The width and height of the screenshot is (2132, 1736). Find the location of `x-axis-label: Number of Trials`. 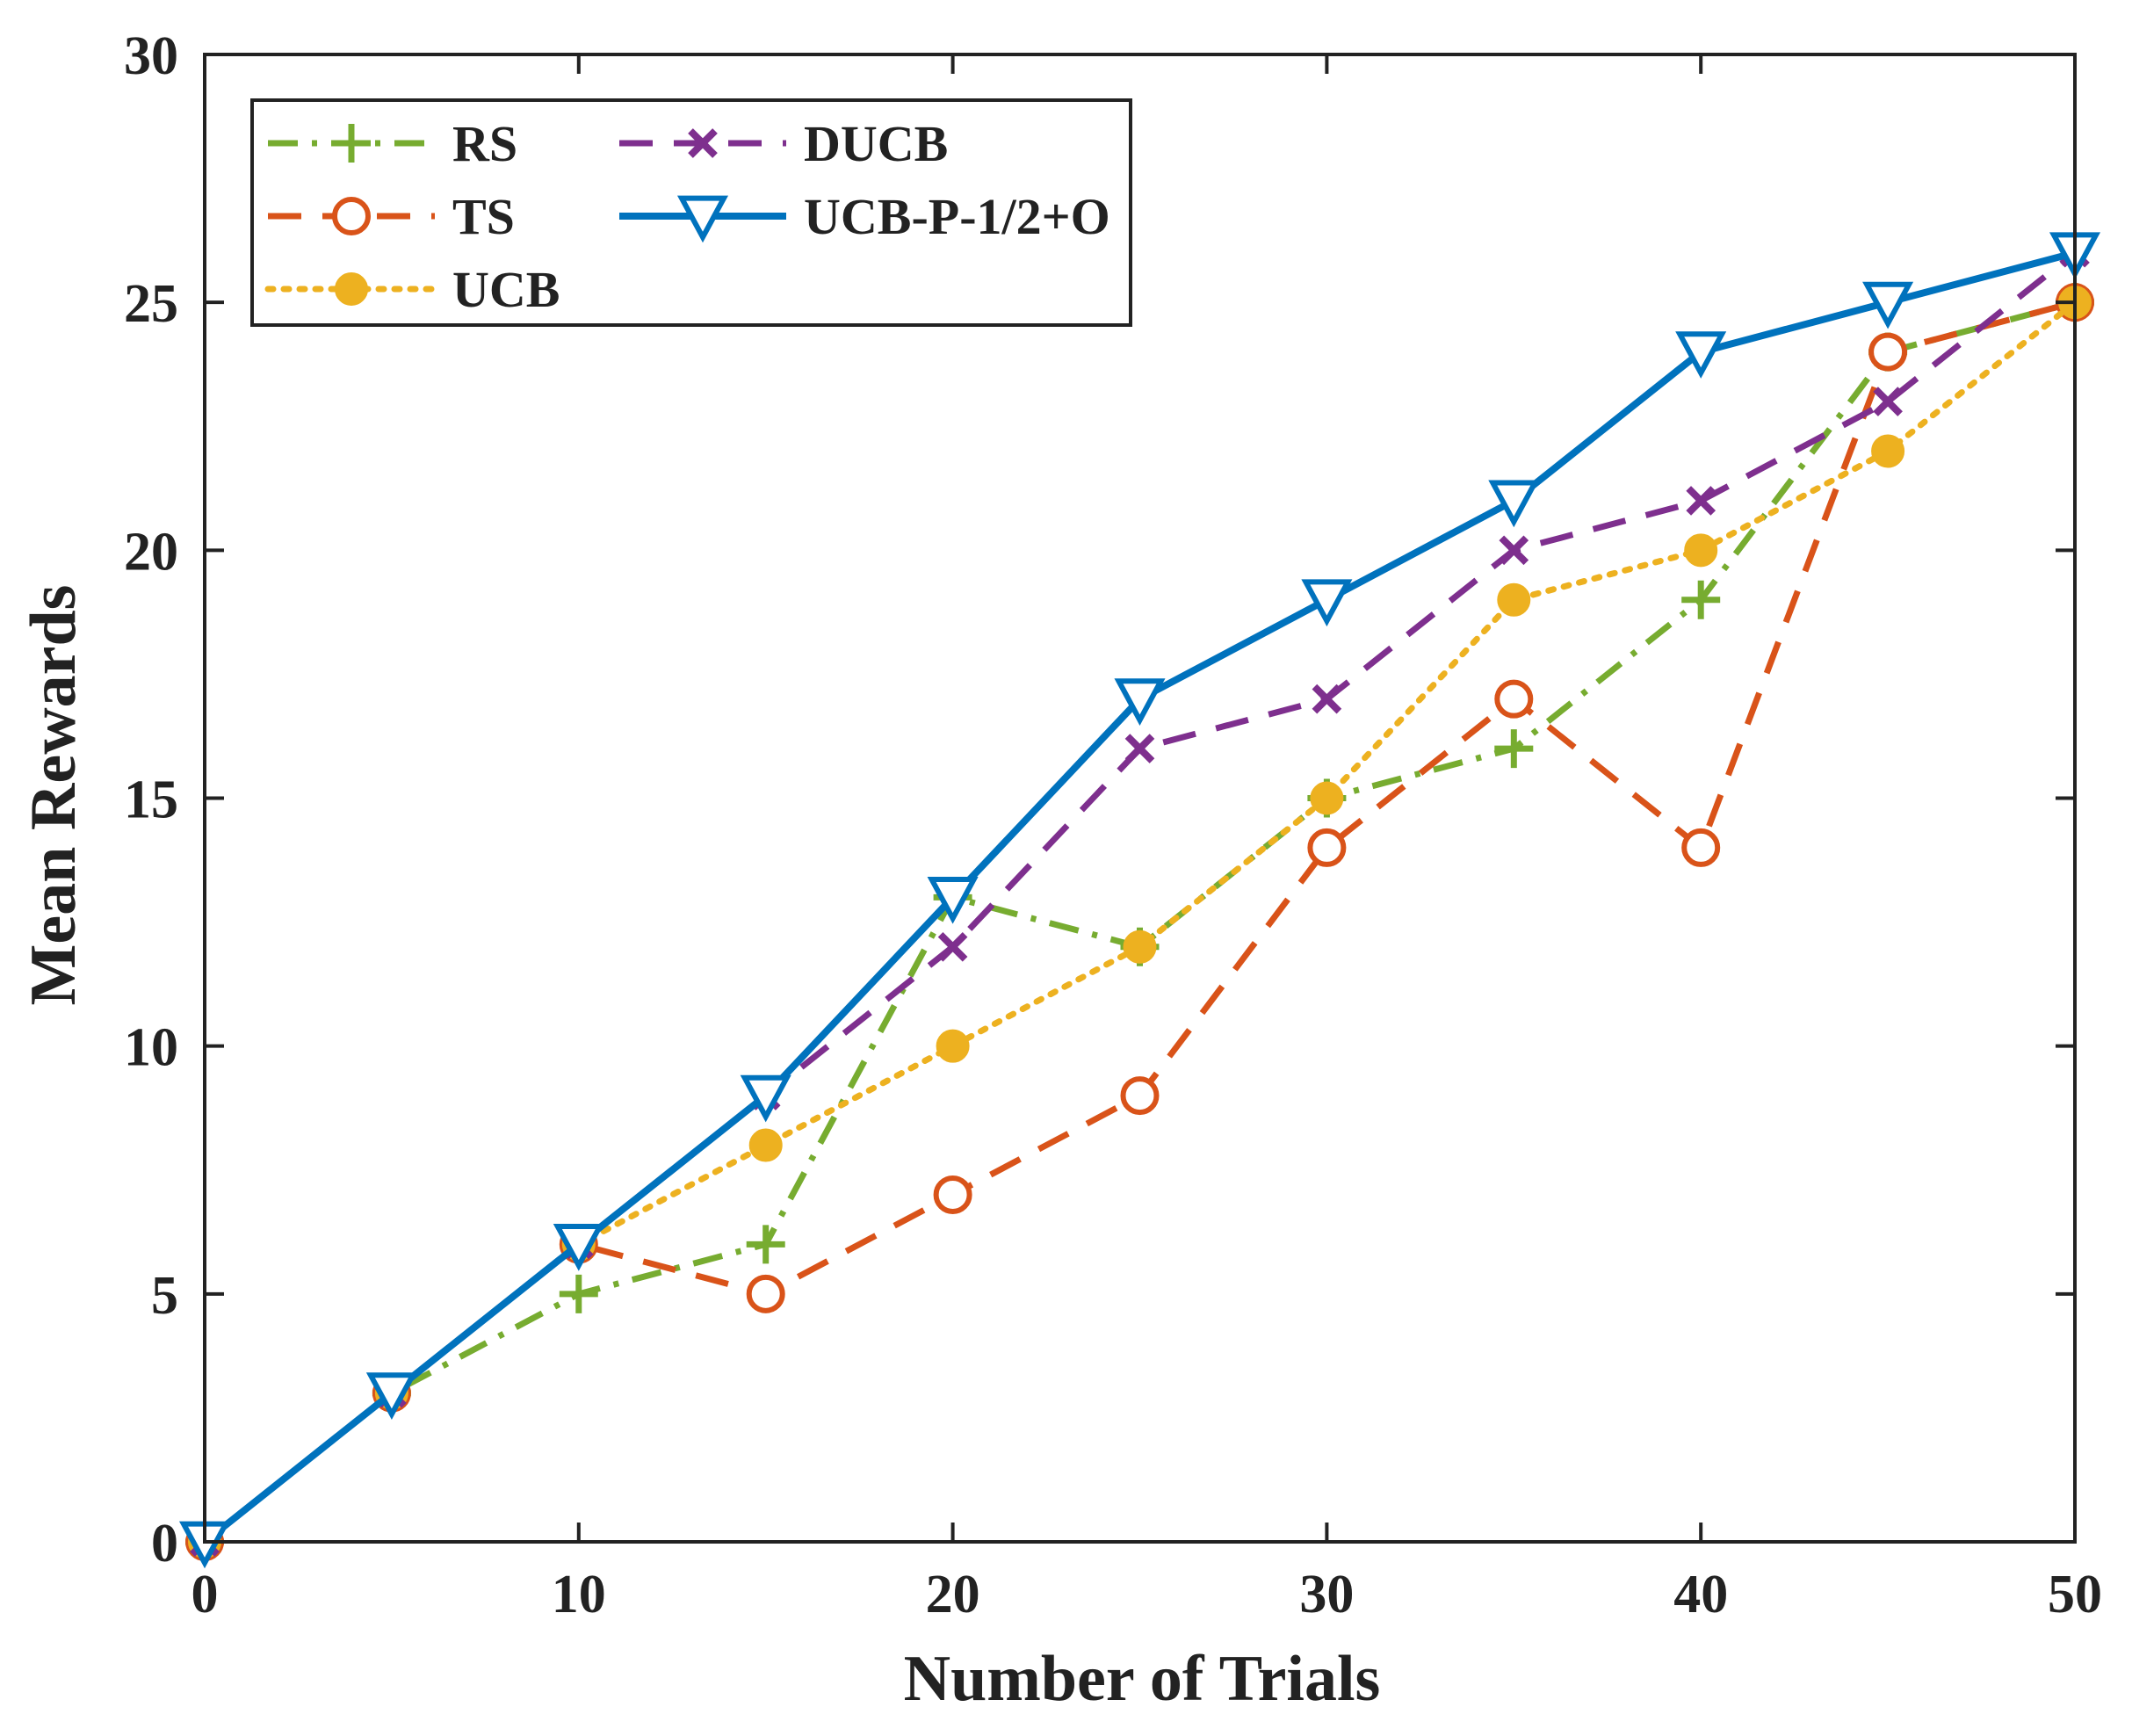

x-axis-label: Number of Trials is located at coordinates (1143, 1679).